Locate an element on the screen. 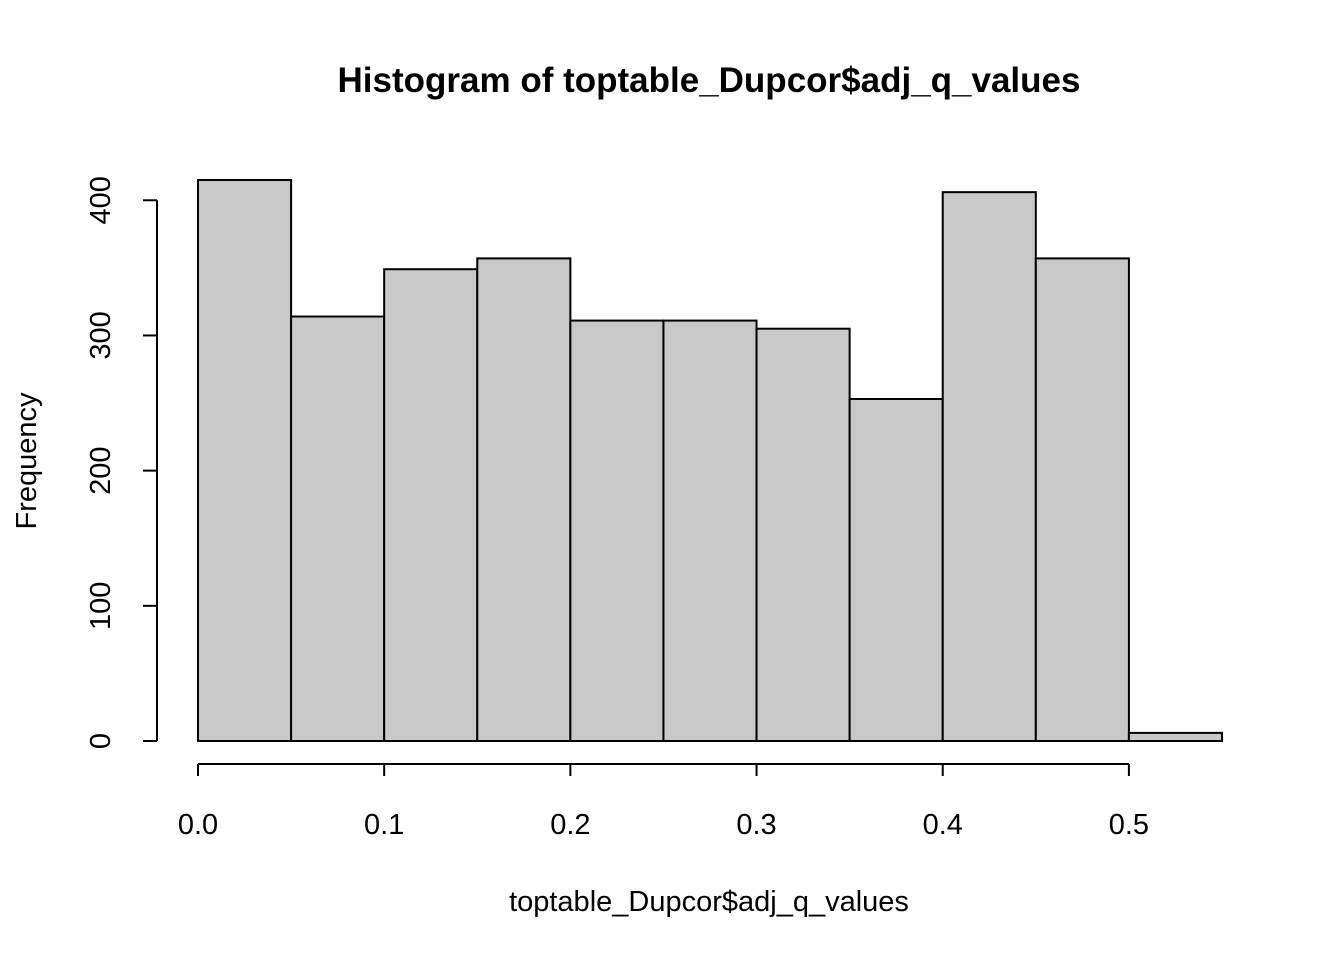 This screenshot has height=960, width=1344. x-axis-label: toptable_Dupcor$adj_q_values is located at coordinates (709, 902).